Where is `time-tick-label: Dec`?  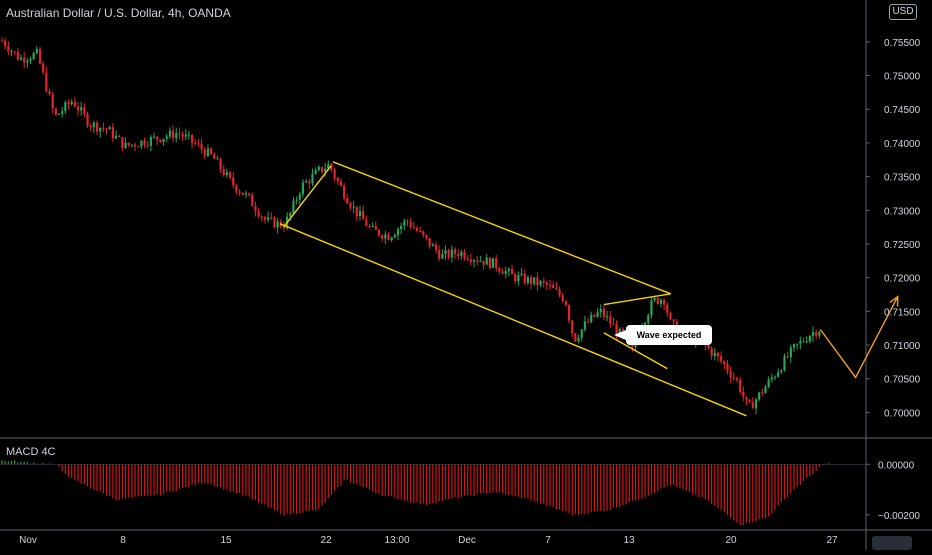
time-tick-label: Dec is located at coordinates (467, 540).